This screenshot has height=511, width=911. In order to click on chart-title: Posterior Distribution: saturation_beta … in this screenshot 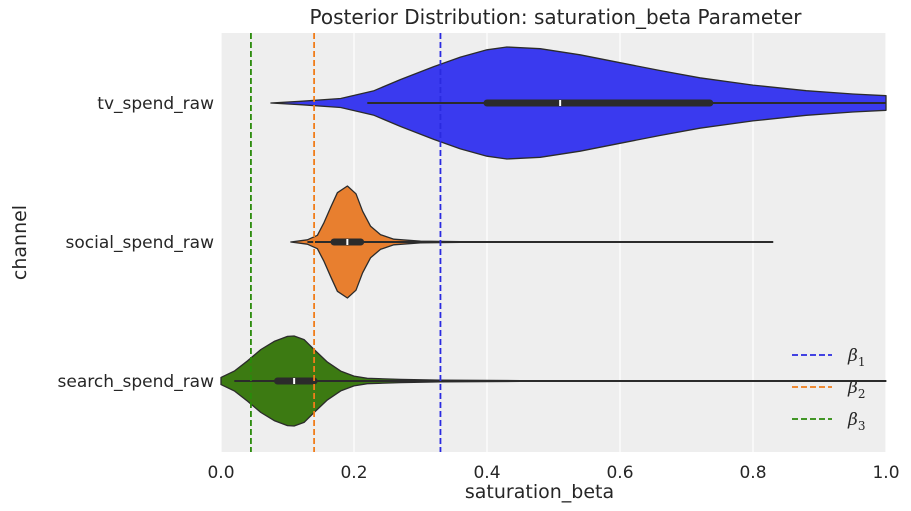, I will do `click(555, 17)`.